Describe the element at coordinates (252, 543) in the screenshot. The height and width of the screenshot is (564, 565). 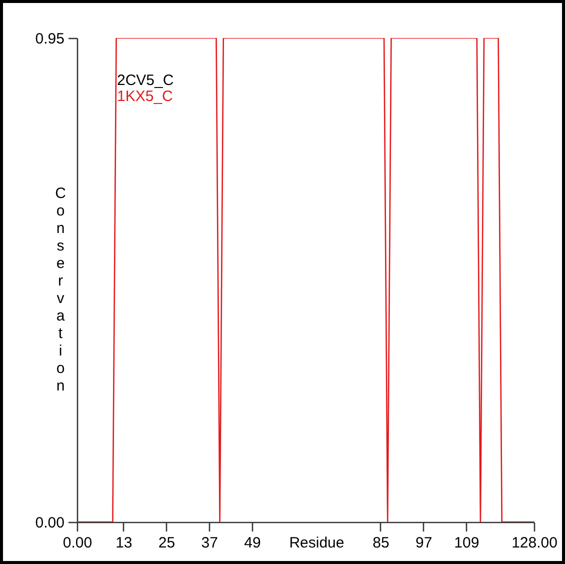
I see `x-tick-label: 49` at that location.